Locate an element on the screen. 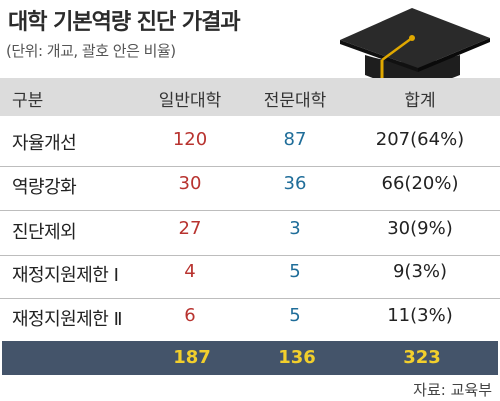 This screenshot has height=401, width=500. cell-total: 11(3%) is located at coordinates (420, 315).